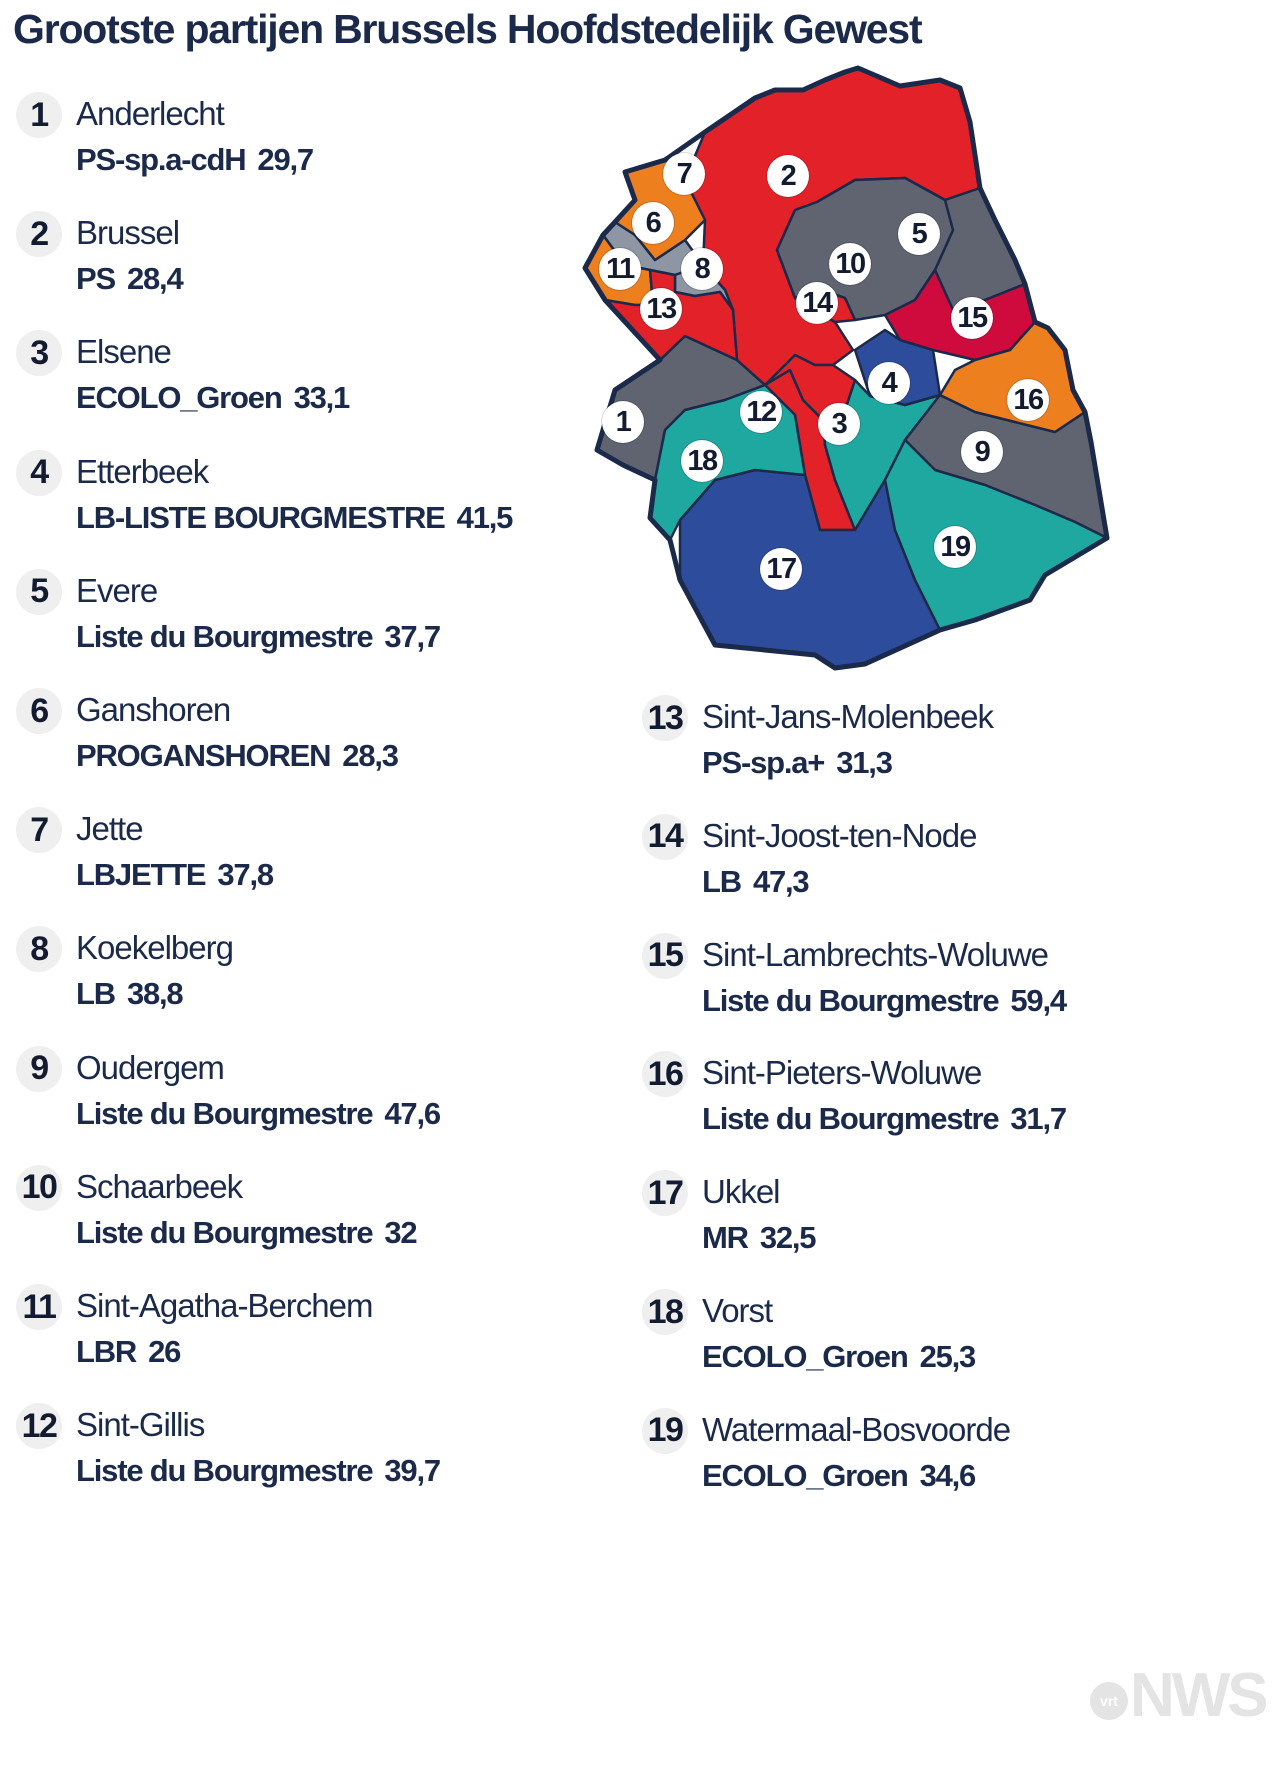 The height and width of the screenshot is (1775, 1280). What do you see at coordinates (665, 1430) in the screenshot?
I see `municipality-number: 19` at bounding box center [665, 1430].